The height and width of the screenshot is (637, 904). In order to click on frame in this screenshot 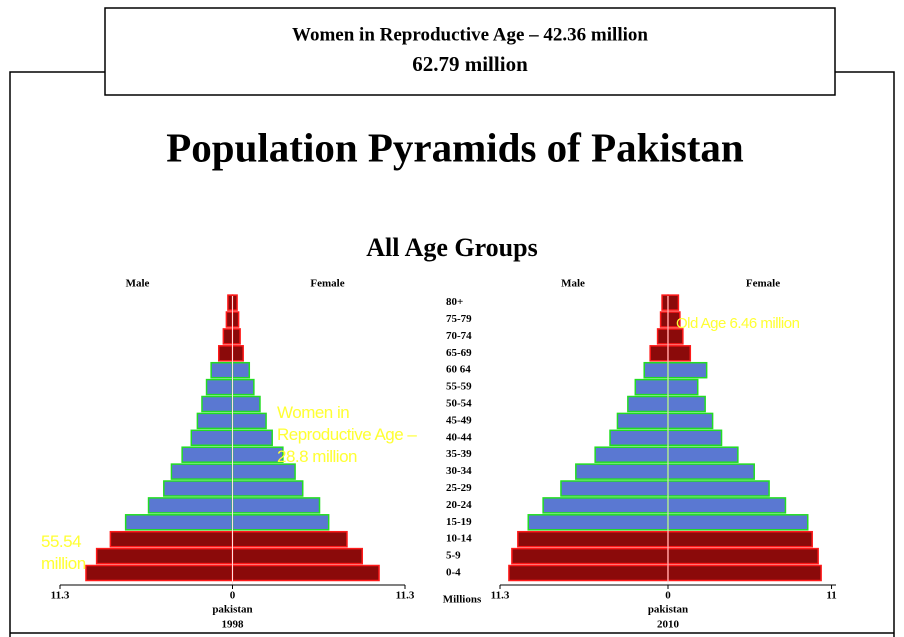, I will do `click(865, 354)`.